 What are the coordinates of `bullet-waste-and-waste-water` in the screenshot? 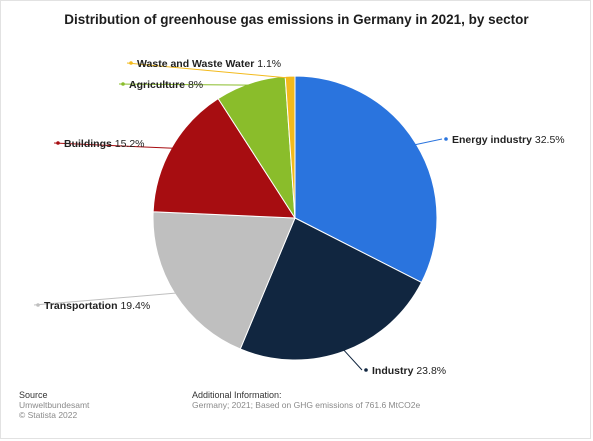 It's located at (131, 63).